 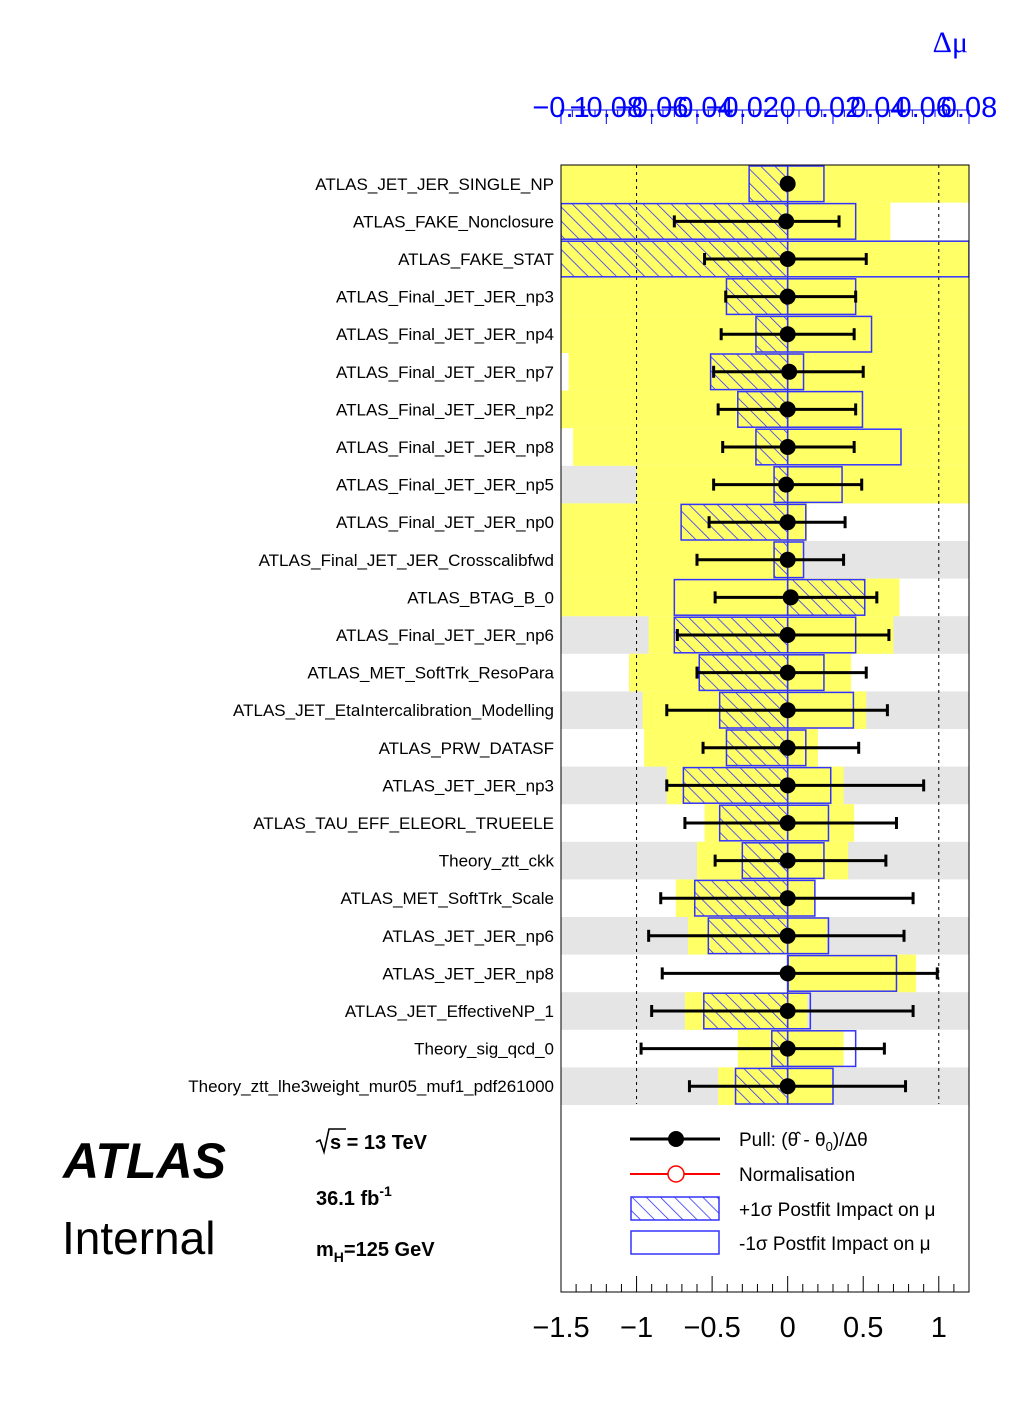 What do you see at coordinates (696, 108) in the screenshot?
I see `top-tick-label: −0.04` at bounding box center [696, 108].